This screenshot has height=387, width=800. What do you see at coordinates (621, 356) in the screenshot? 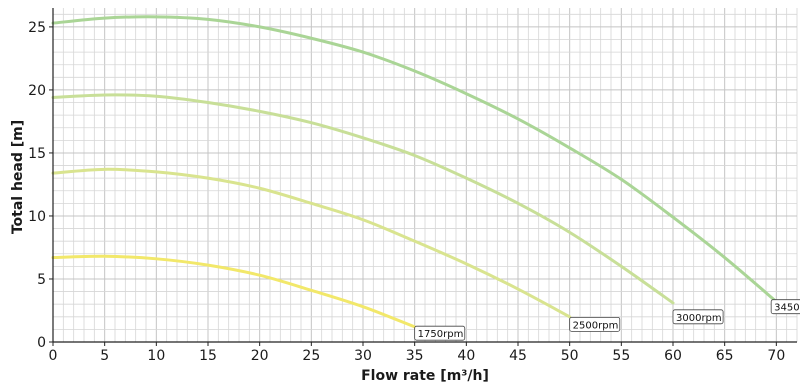
I see `x-tick-label: 55` at bounding box center [621, 356].